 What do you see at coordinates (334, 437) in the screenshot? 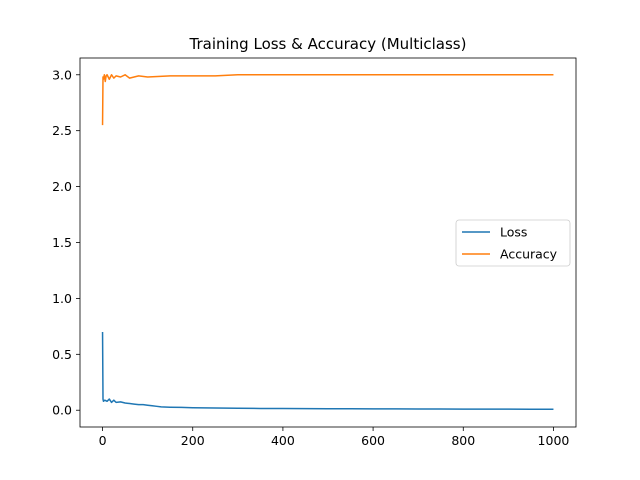
I see `x-axis: 0 200 400 600 800 1000` at bounding box center [334, 437].